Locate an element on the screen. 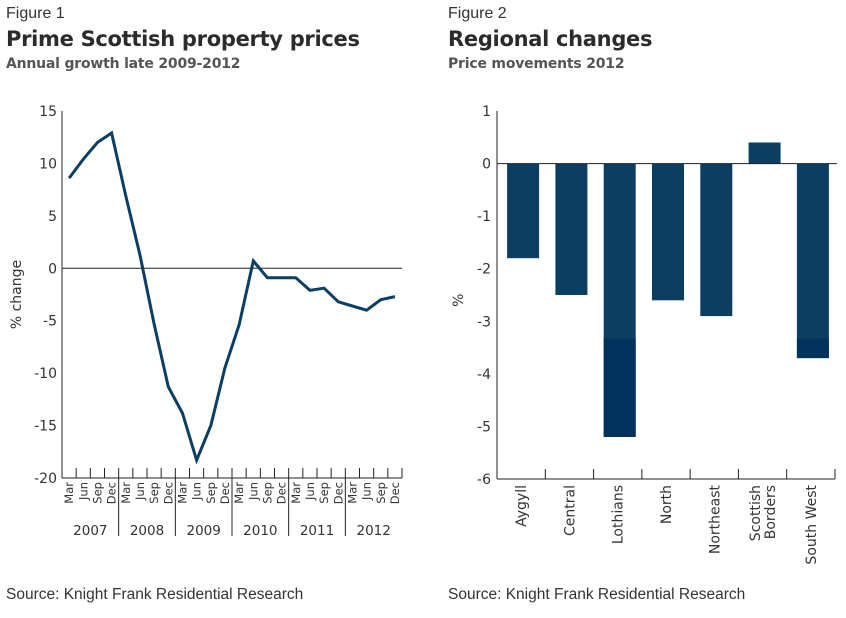 The width and height of the screenshot is (846, 618). figure1-subtitle: Annual growth late 2009-2012 is located at coordinates (123, 64).